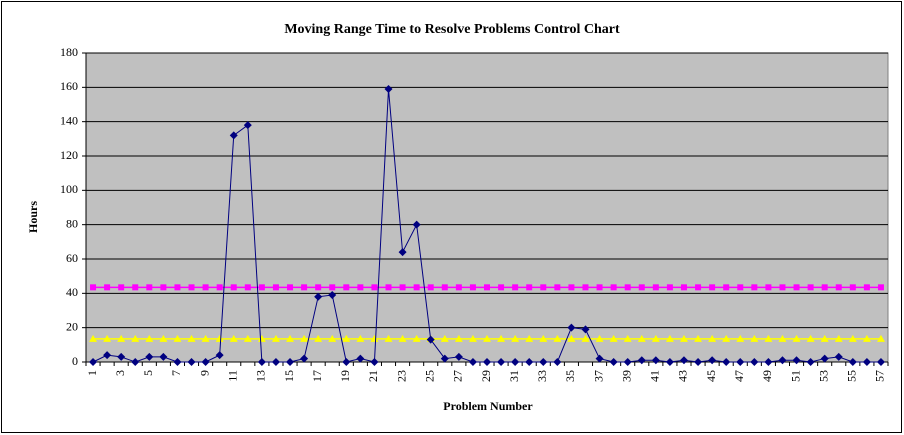  What do you see at coordinates (852, 376) in the screenshot?
I see `x-tick-label: 55` at bounding box center [852, 376].